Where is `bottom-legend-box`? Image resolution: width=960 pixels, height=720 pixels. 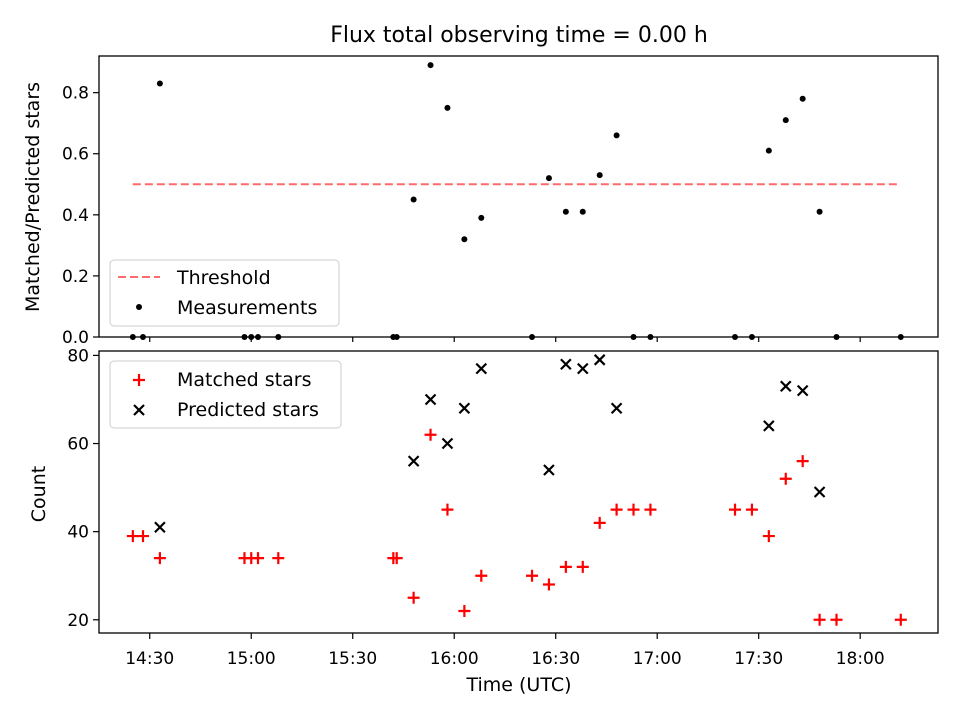 bottom-legend-box is located at coordinates (225, 394).